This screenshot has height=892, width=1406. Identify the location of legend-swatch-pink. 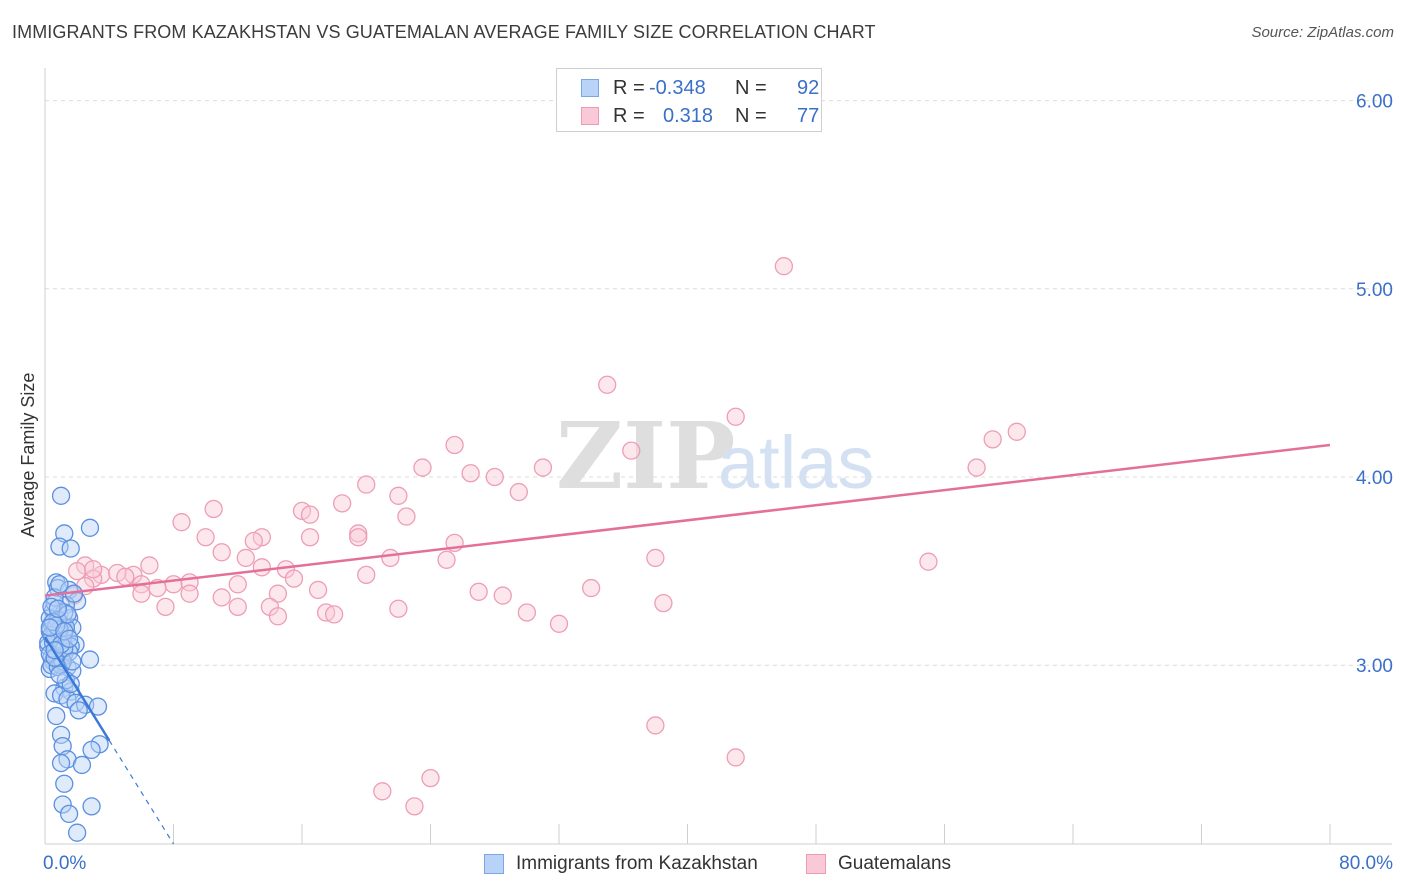
(590, 116).